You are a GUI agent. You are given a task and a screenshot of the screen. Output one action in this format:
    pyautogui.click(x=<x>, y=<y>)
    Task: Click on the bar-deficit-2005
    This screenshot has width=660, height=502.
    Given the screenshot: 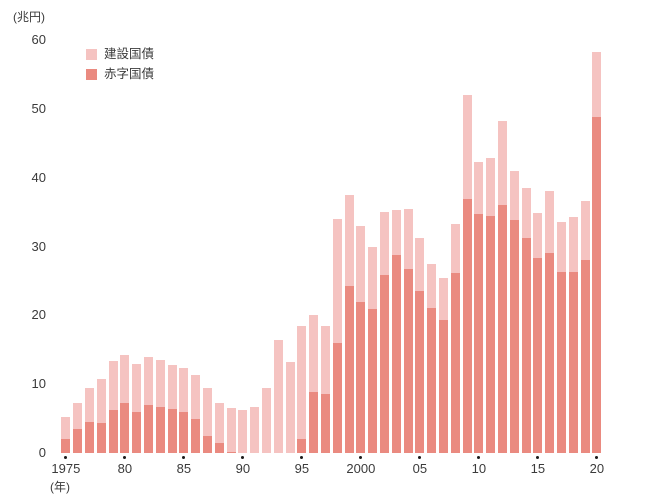 What is the action you would take?
    pyautogui.click(x=420, y=372)
    